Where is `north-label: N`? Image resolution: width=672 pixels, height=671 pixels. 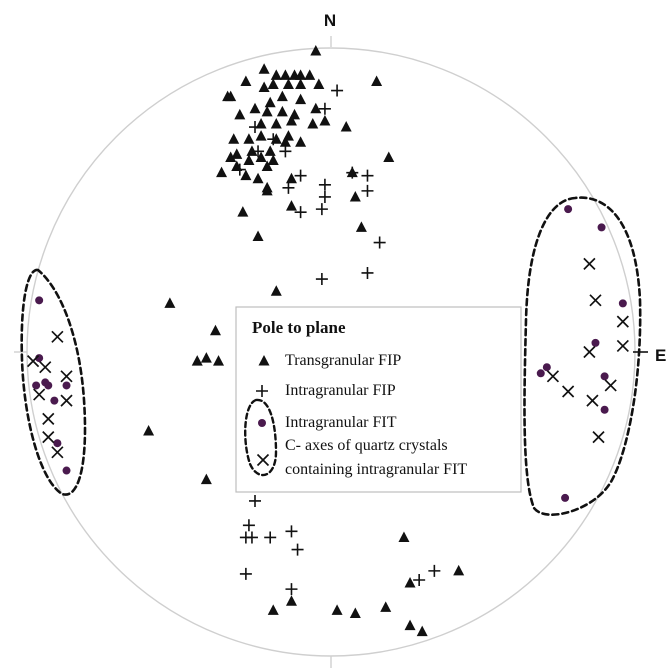
north-label: N is located at coordinates (330, 20).